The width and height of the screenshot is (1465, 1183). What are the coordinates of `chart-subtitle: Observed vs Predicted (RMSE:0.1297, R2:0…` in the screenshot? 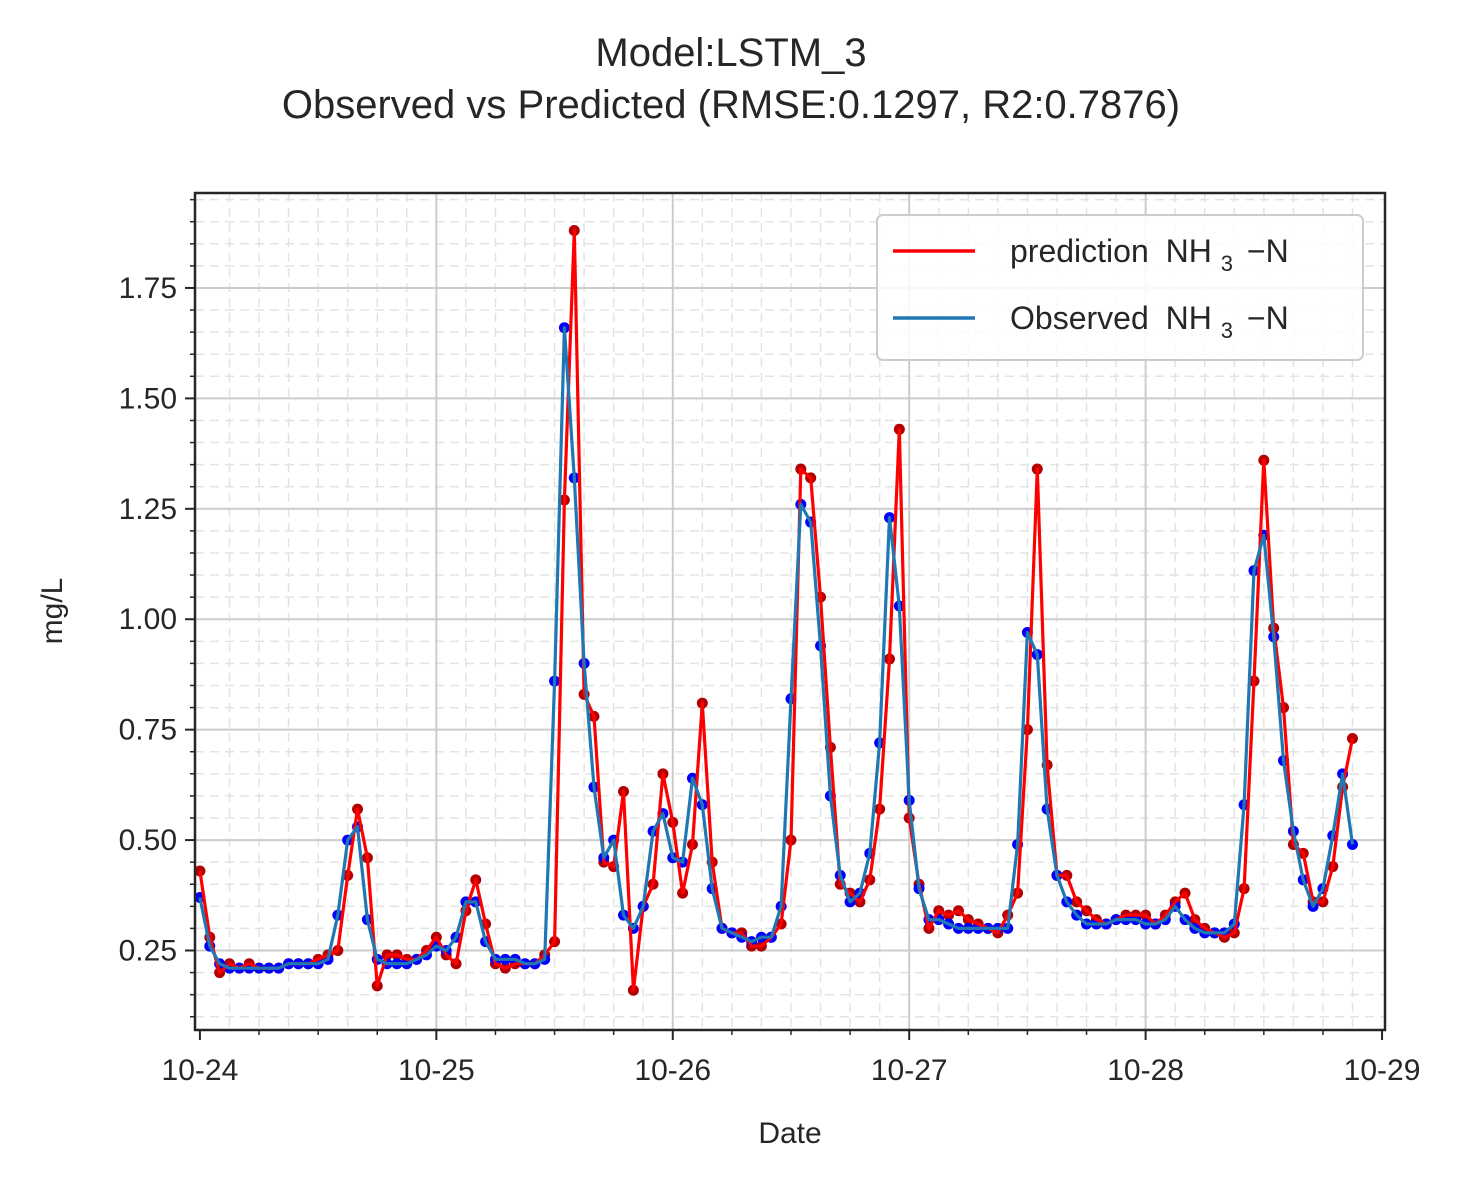 It's located at (731, 105).